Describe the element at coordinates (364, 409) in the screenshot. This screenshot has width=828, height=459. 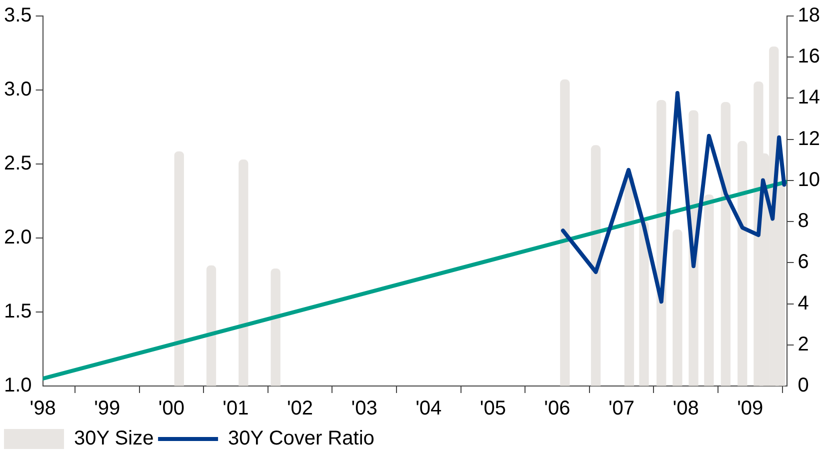
I see `x-tick-label: '03` at that location.